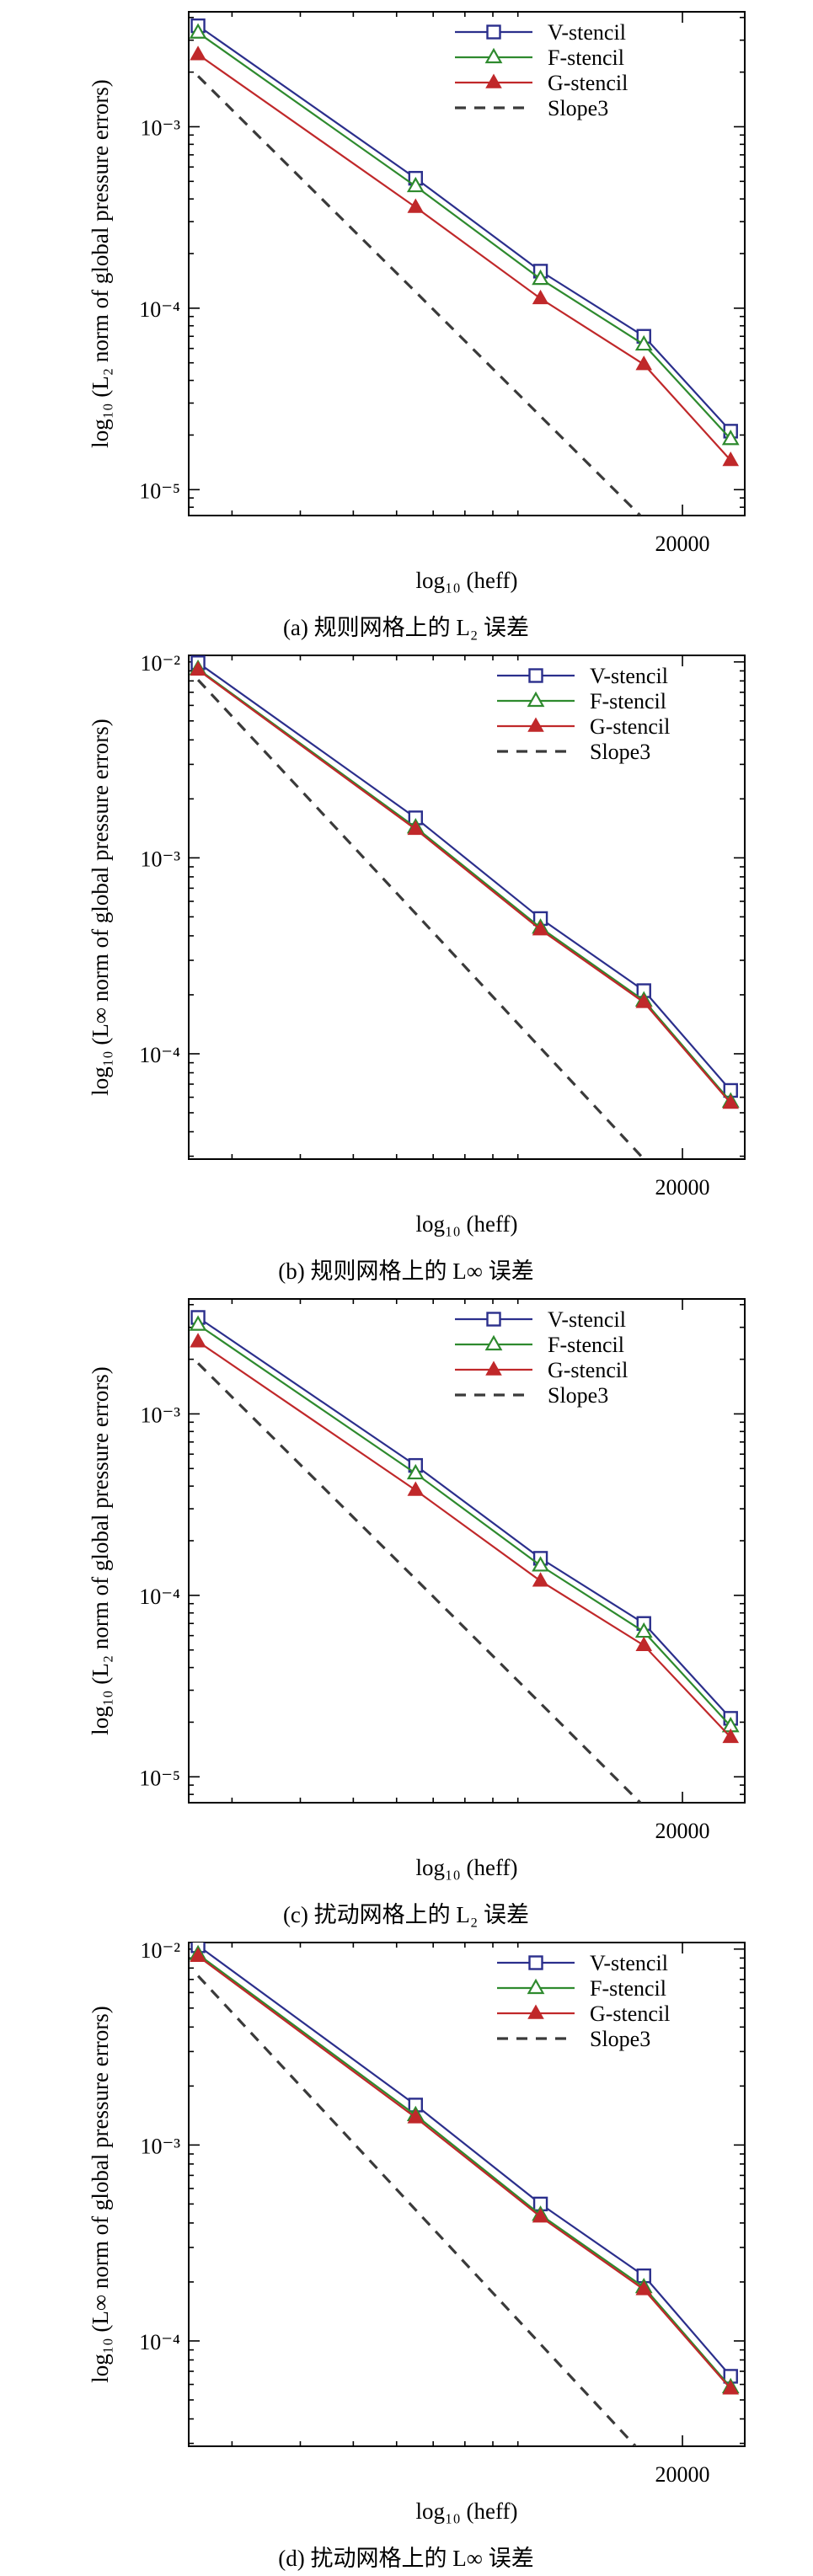 Image resolution: width=813 pixels, height=2576 pixels. What do you see at coordinates (160, 859) in the screenshot?
I see `y-tick-label: 10⁻³` at bounding box center [160, 859].